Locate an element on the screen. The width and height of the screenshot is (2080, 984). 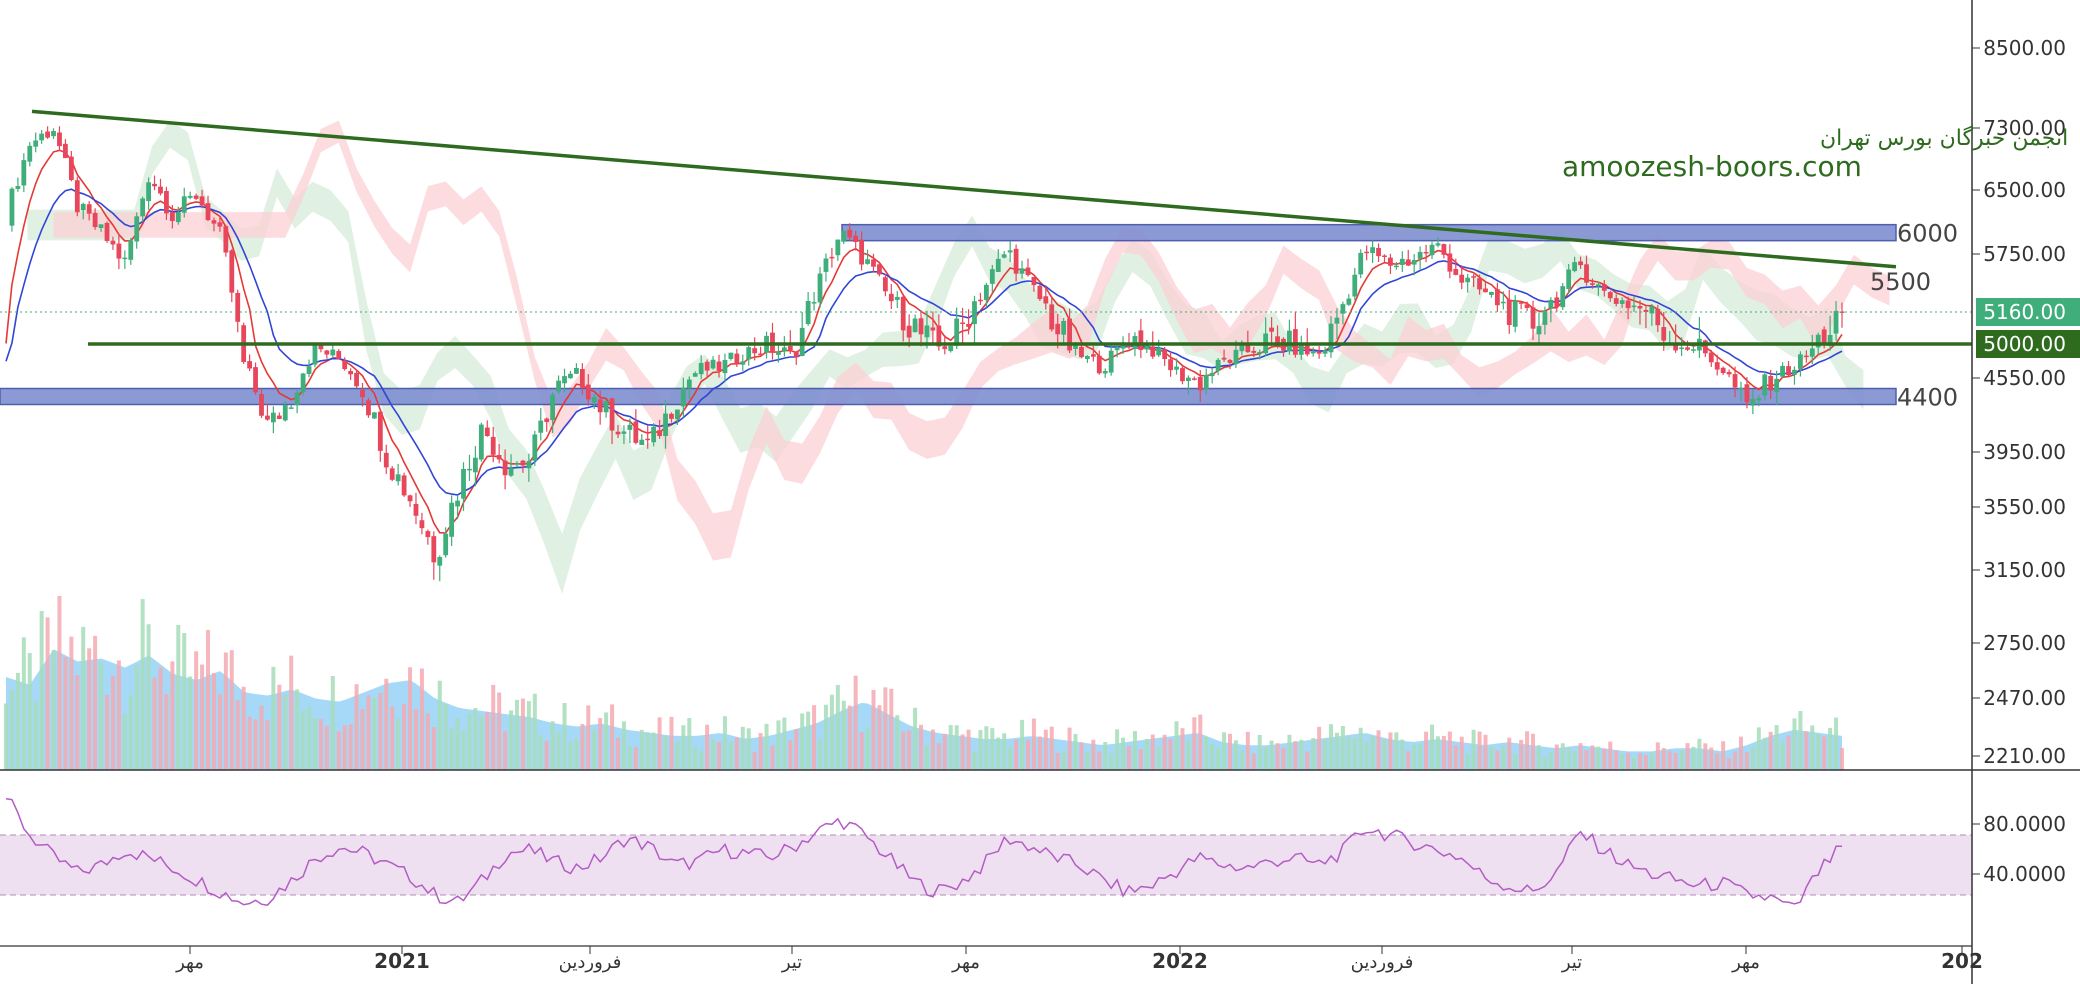
price-tick-label: 2470.00 is located at coordinates (2024, 698).